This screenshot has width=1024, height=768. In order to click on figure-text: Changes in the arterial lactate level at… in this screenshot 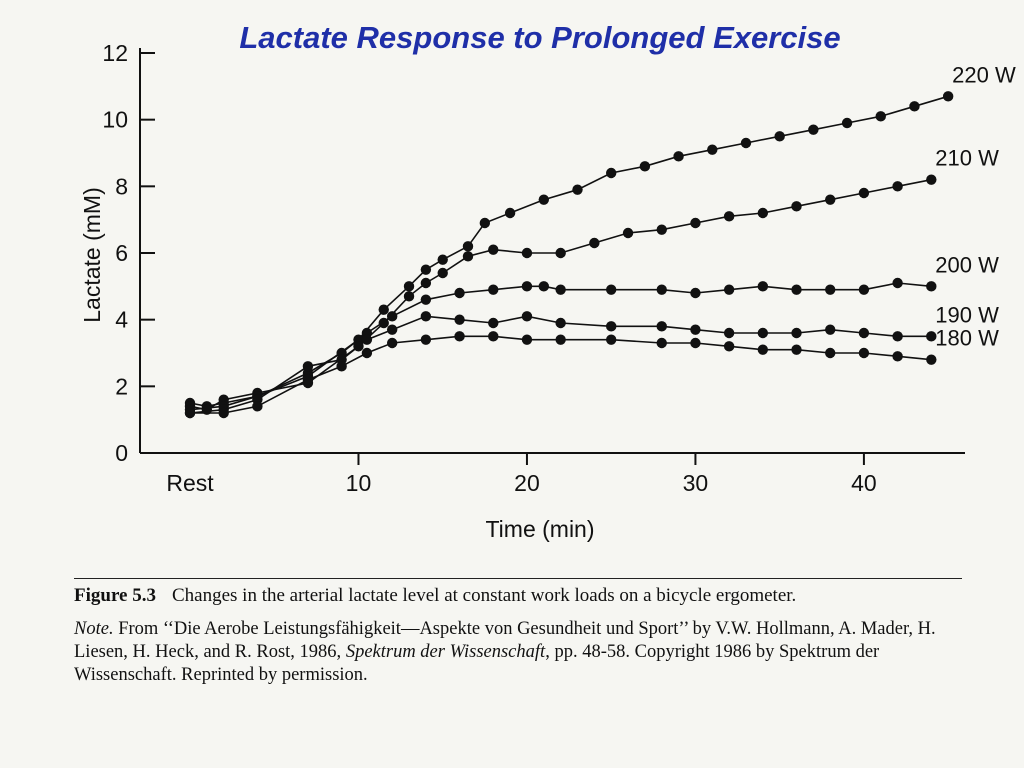, I will do `click(484, 595)`.